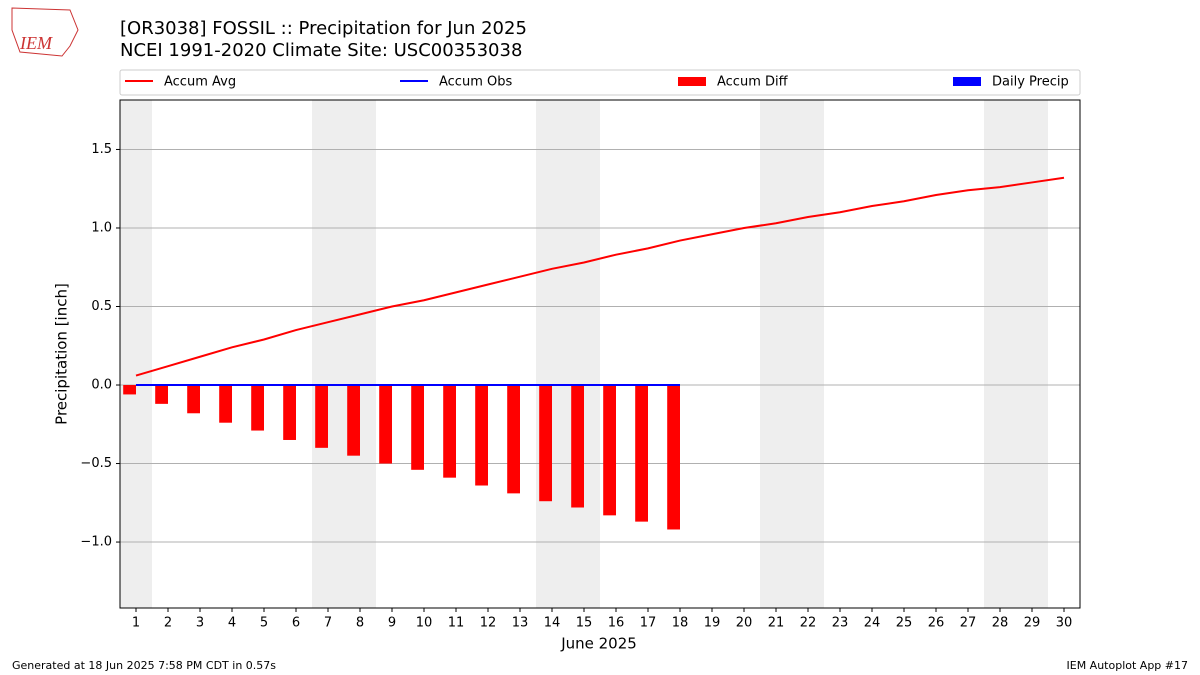  What do you see at coordinates (1128, 665) in the screenshot?
I see `footer-right: IEM Autoplot App #17` at bounding box center [1128, 665].